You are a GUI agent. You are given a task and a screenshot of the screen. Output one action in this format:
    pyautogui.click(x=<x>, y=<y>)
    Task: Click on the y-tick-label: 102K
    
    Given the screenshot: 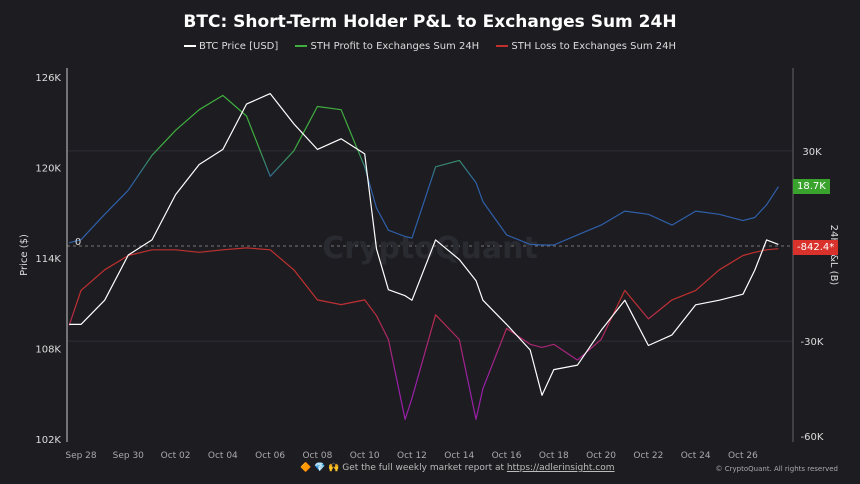 What is the action you would take?
    pyautogui.click(x=48, y=440)
    